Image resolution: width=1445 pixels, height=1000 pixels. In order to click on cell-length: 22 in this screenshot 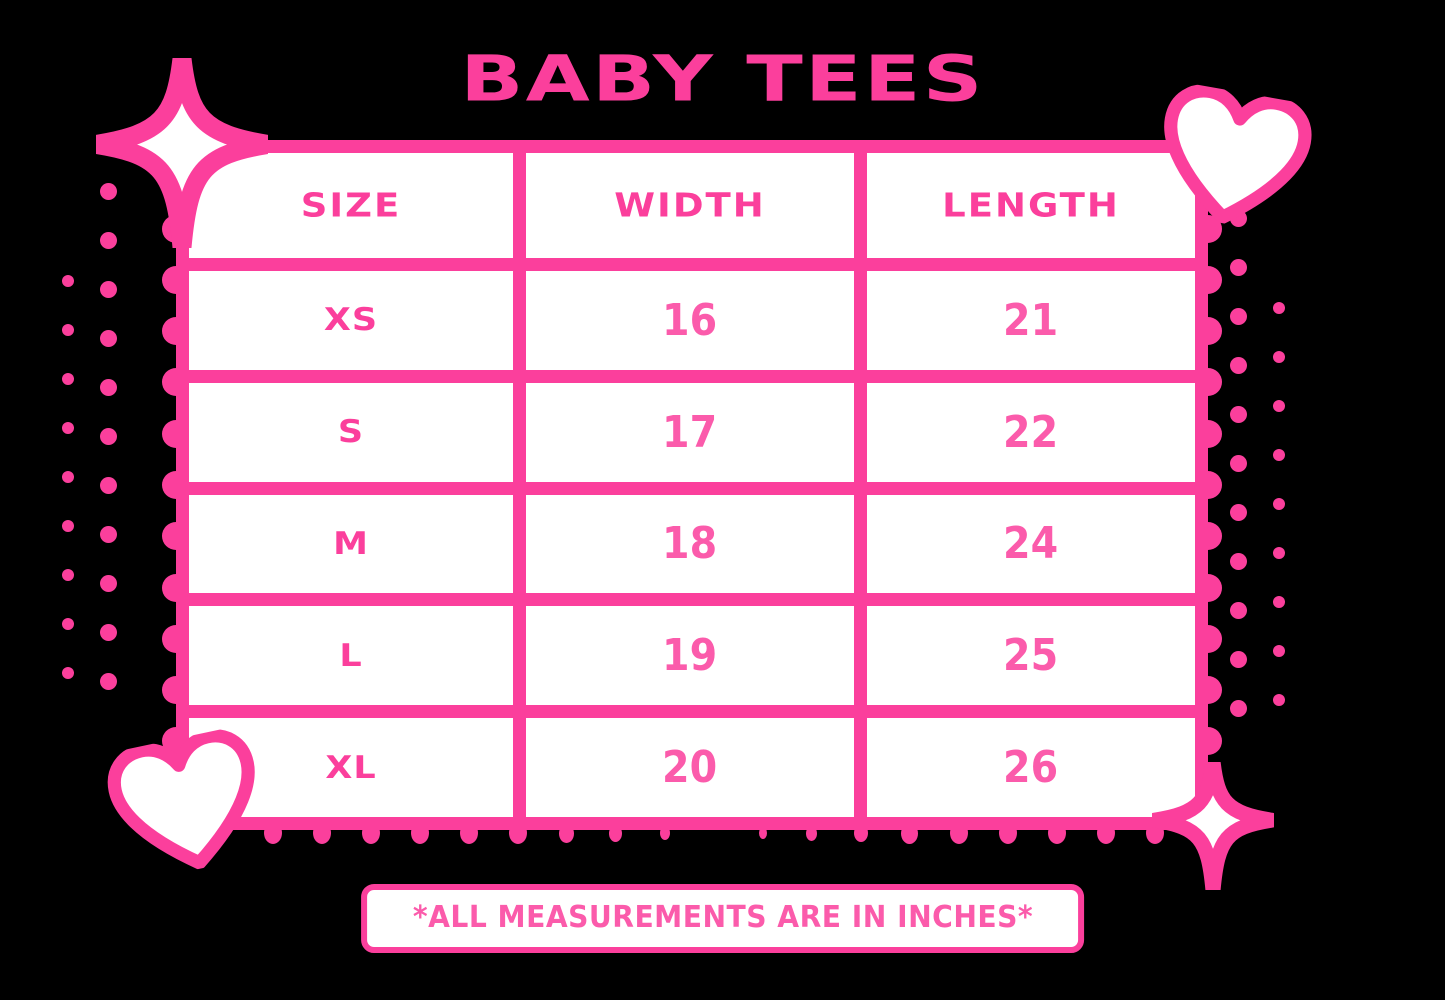, I will do `click(1031, 432)`.